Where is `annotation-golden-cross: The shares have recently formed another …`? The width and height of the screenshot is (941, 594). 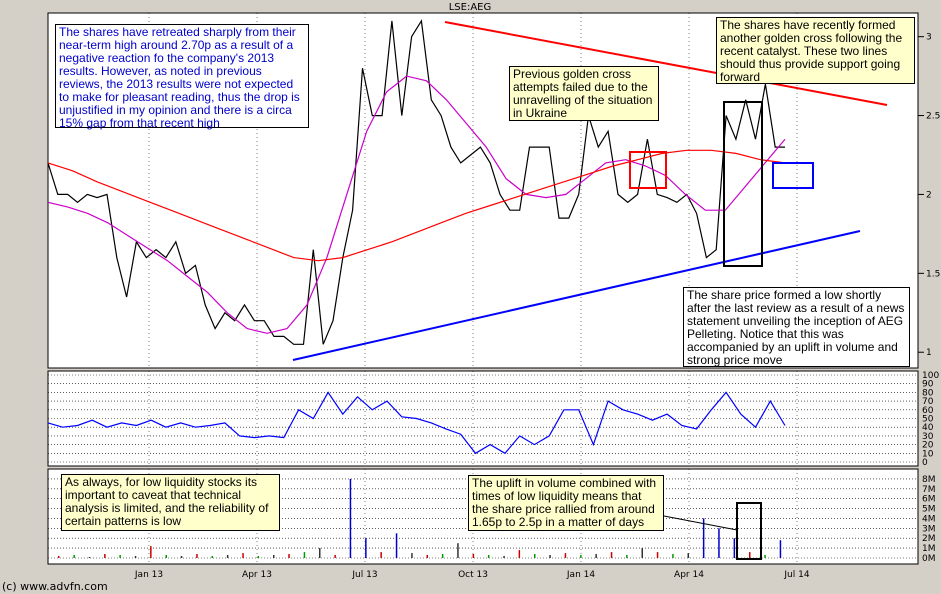
annotation-golden-cross: The shares have recently formed another … is located at coordinates (815, 50).